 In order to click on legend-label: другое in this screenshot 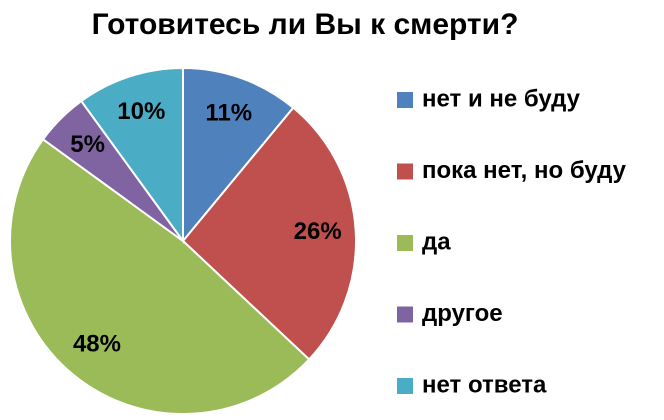, I will do `click(462, 313)`.